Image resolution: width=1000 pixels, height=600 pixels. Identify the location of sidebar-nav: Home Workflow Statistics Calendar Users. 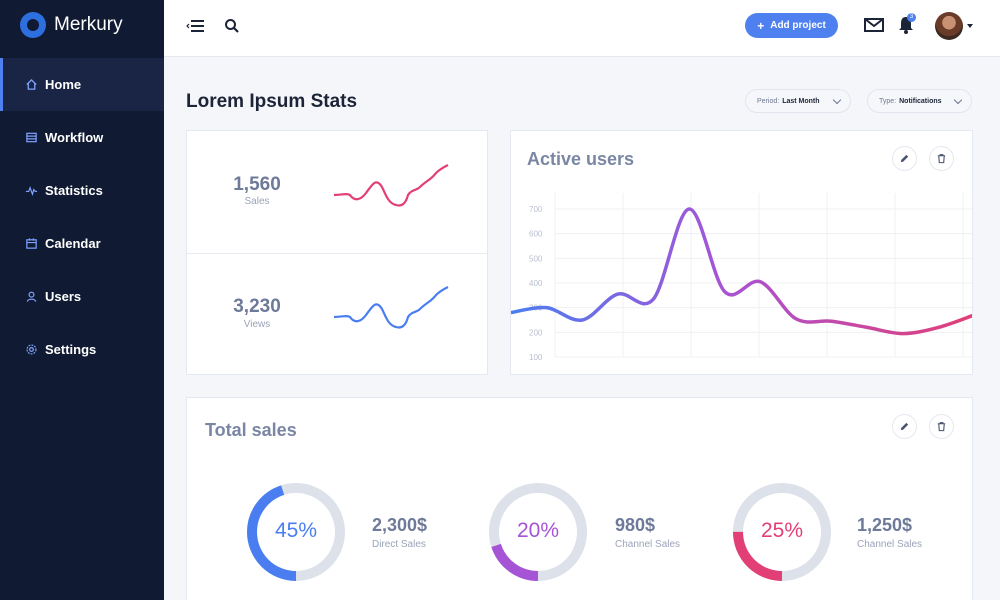
(82, 217).